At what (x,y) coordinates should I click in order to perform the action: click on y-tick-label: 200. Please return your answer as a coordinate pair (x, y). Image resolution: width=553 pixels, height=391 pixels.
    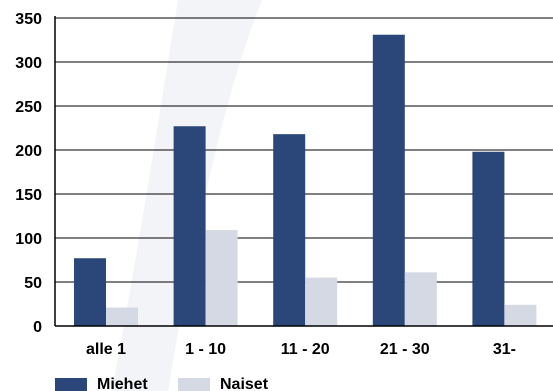
    Looking at the image, I should click on (28, 151).